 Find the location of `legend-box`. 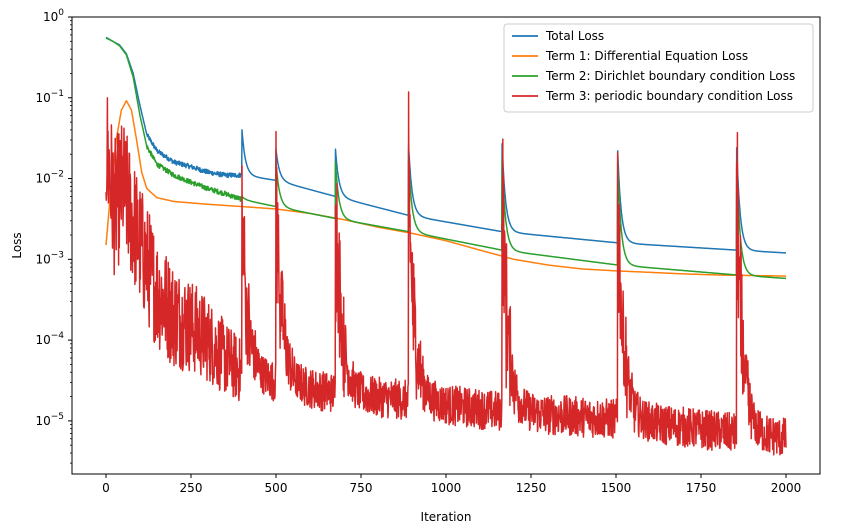

legend-box is located at coordinates (658, 68).